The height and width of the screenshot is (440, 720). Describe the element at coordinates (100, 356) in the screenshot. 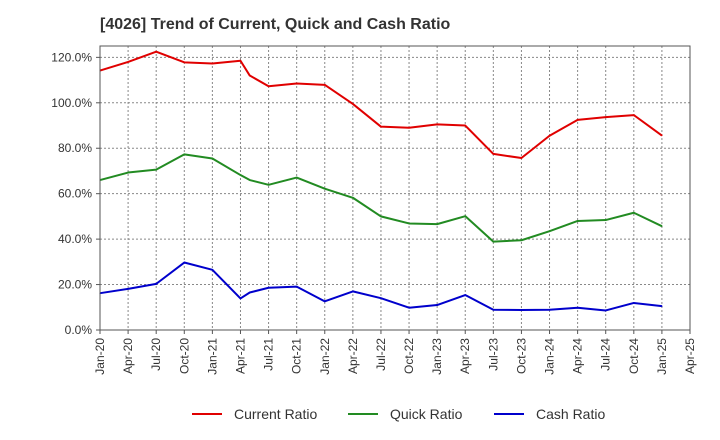

I see `x-tick-label: Jan-20` at that location.